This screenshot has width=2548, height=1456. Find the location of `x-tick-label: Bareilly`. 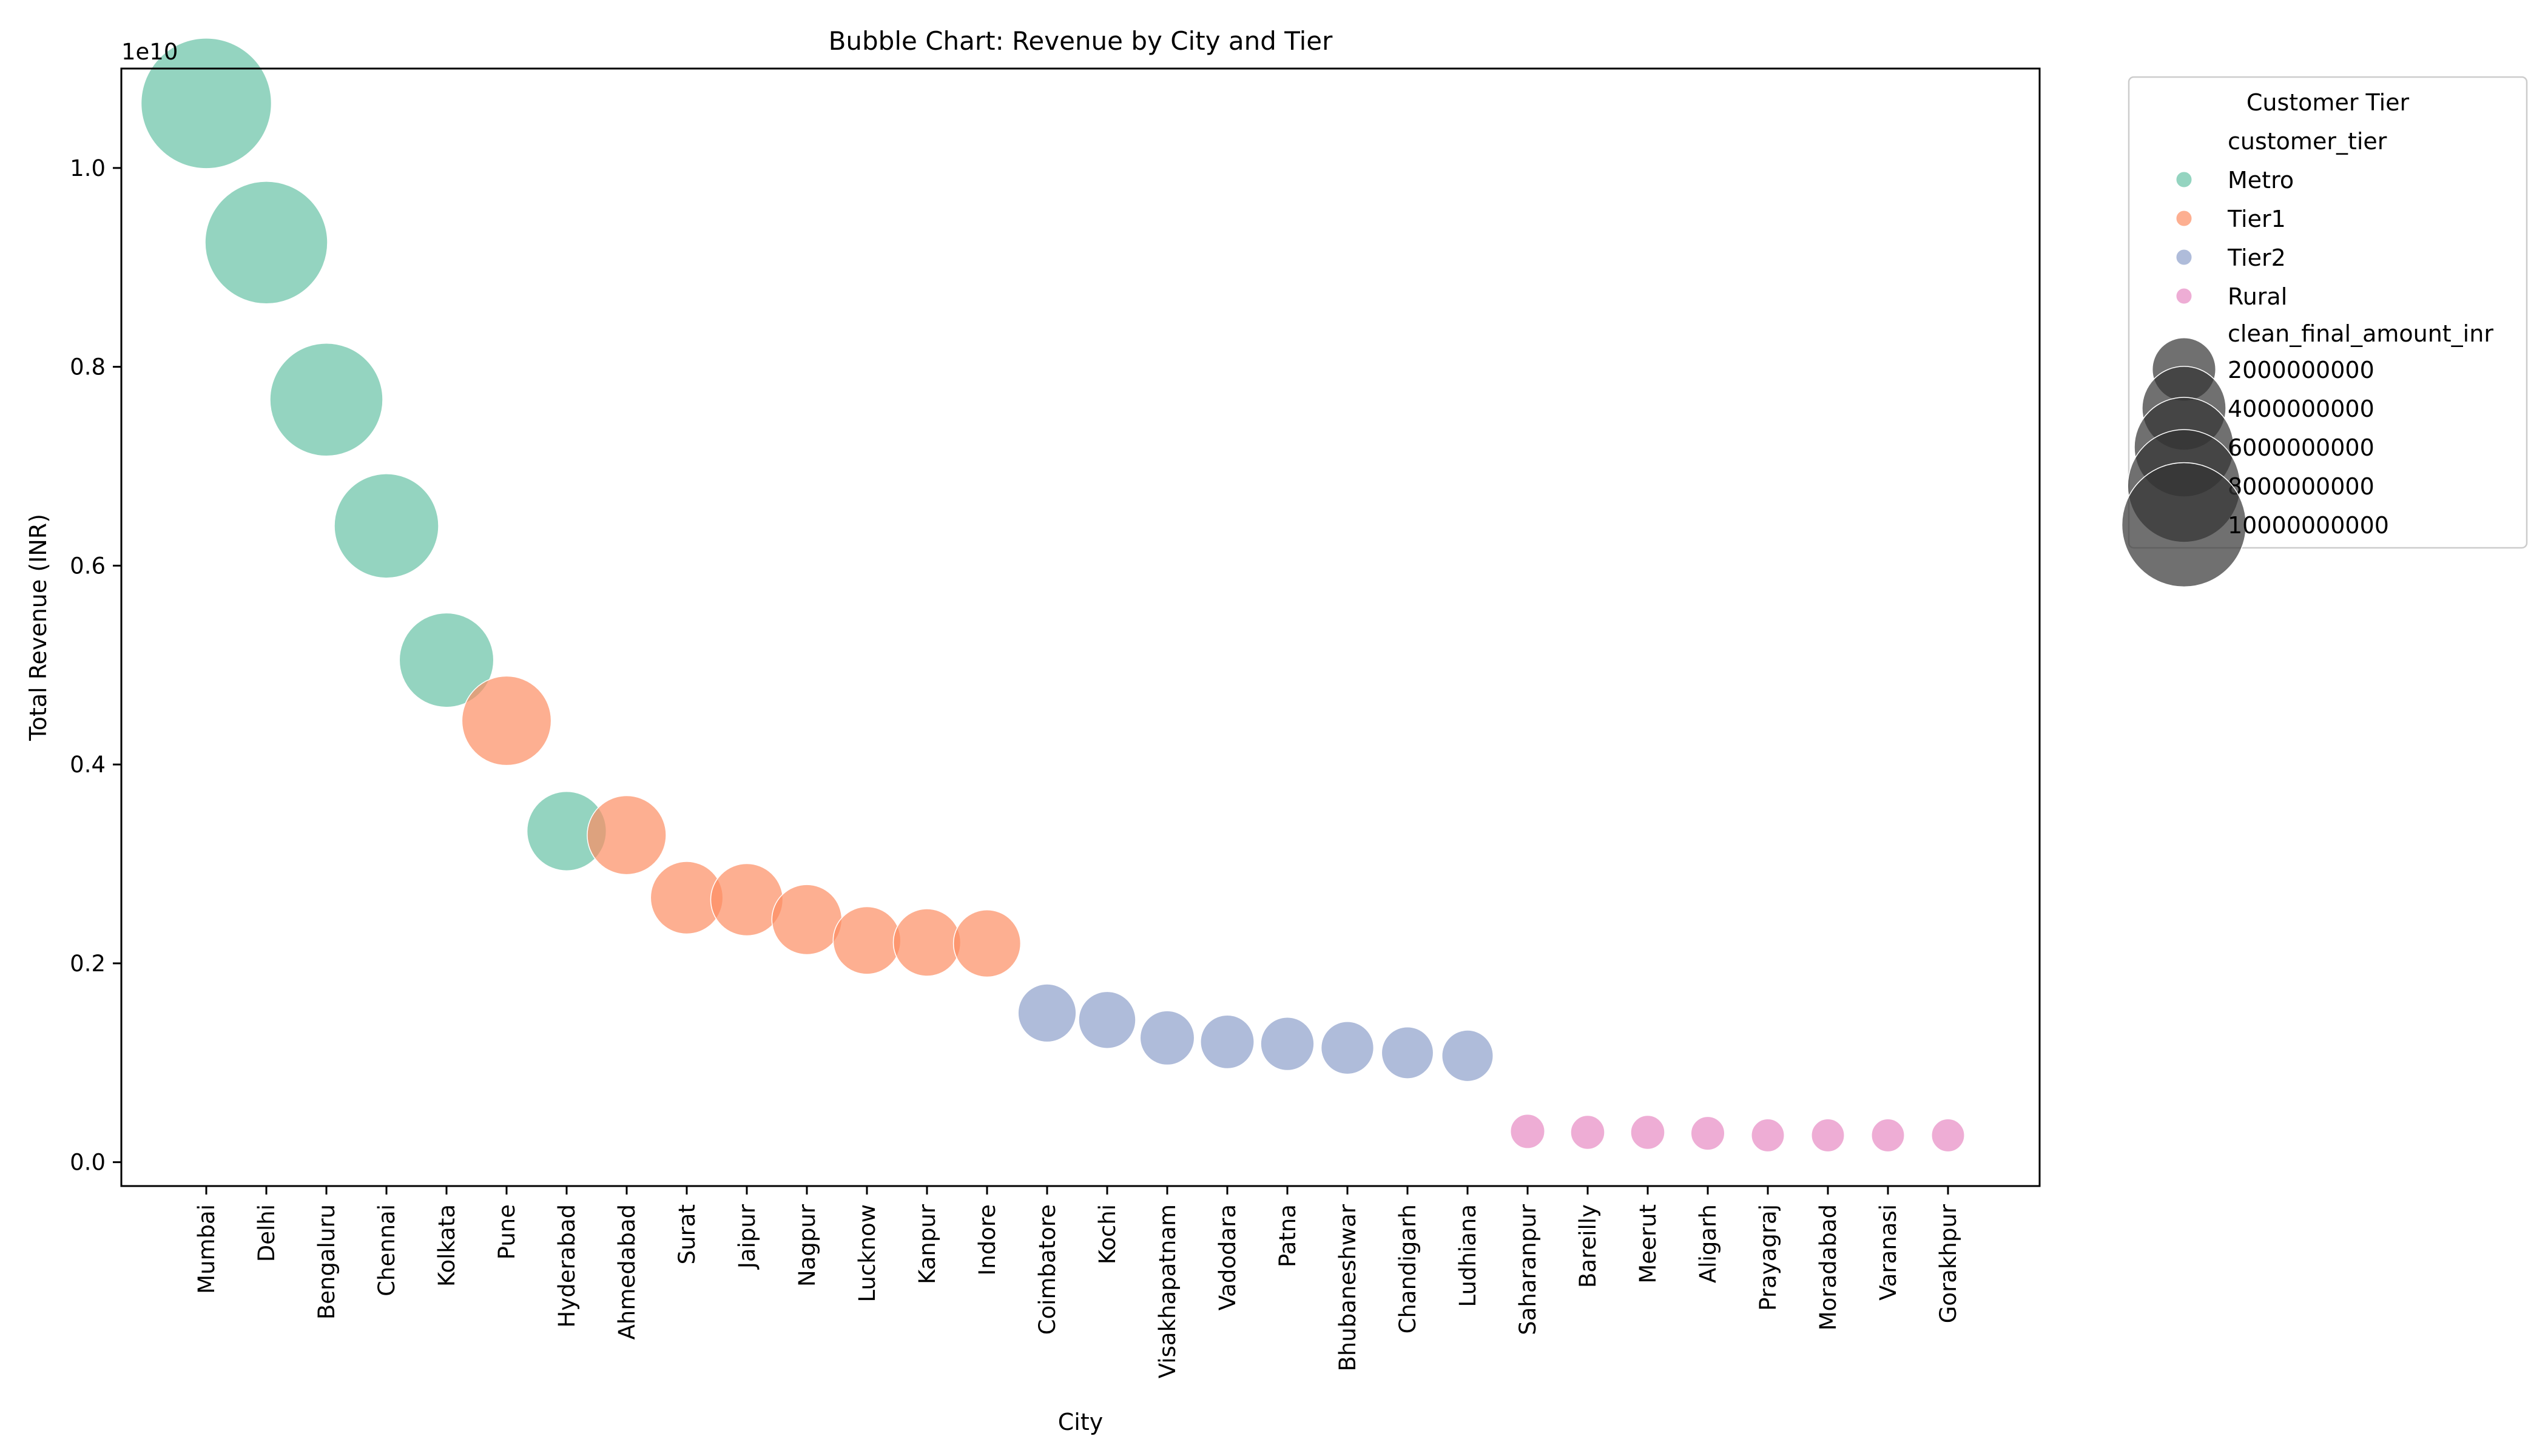

x-tick-label: Bareilly is located at coordinates (1588, 1246).